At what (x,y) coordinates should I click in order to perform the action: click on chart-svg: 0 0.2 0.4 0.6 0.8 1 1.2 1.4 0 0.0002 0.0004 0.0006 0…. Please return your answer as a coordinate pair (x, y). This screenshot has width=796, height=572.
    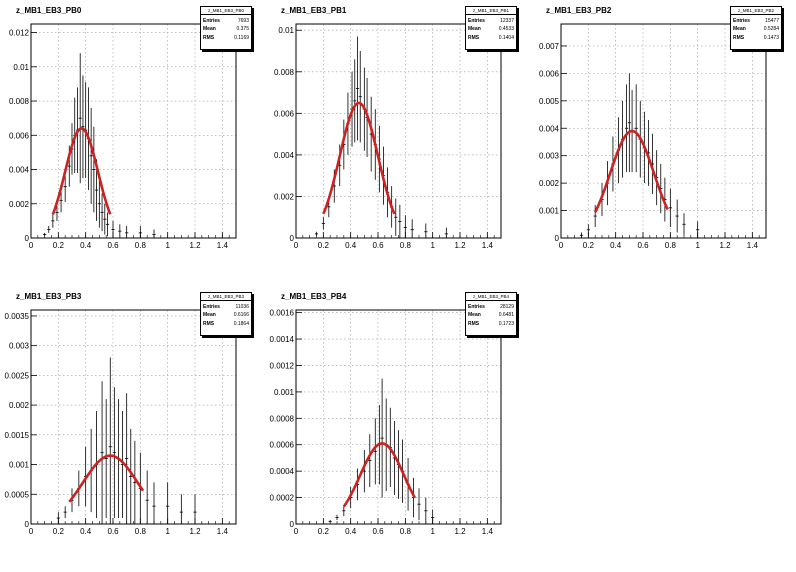
    Looking at the image, I should click on (386, 422).